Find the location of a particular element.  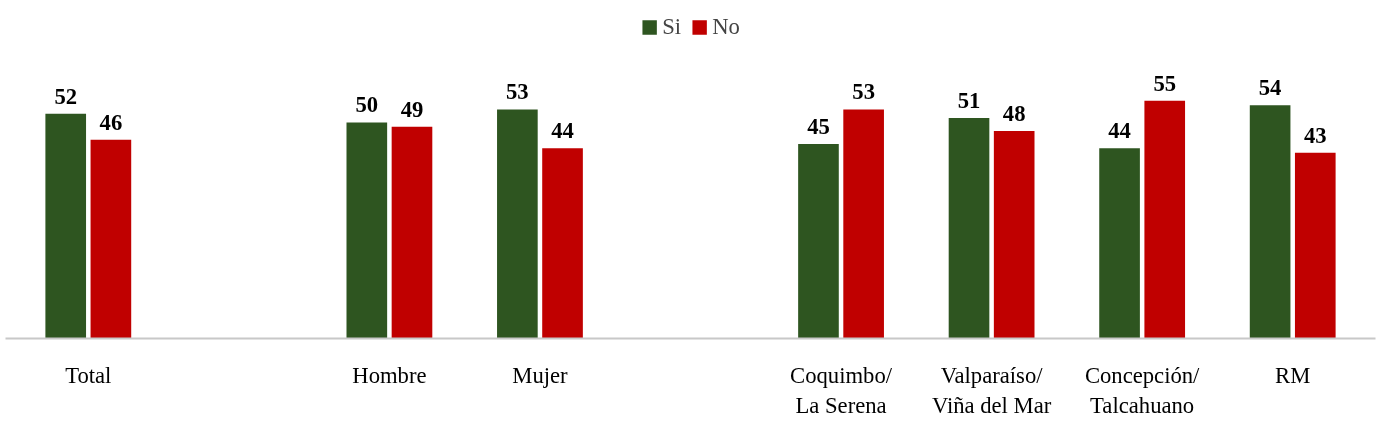

legend-label: No is located at coordinates (726, 27).